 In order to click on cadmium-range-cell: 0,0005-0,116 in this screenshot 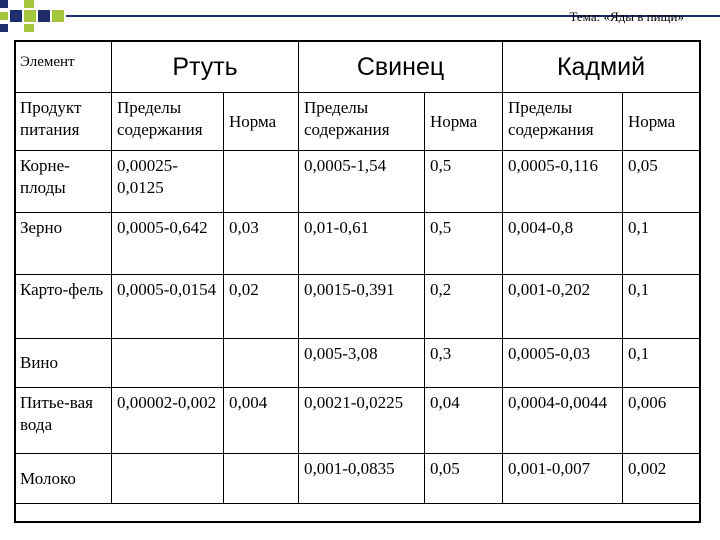, I will do `click(563, 181)`.